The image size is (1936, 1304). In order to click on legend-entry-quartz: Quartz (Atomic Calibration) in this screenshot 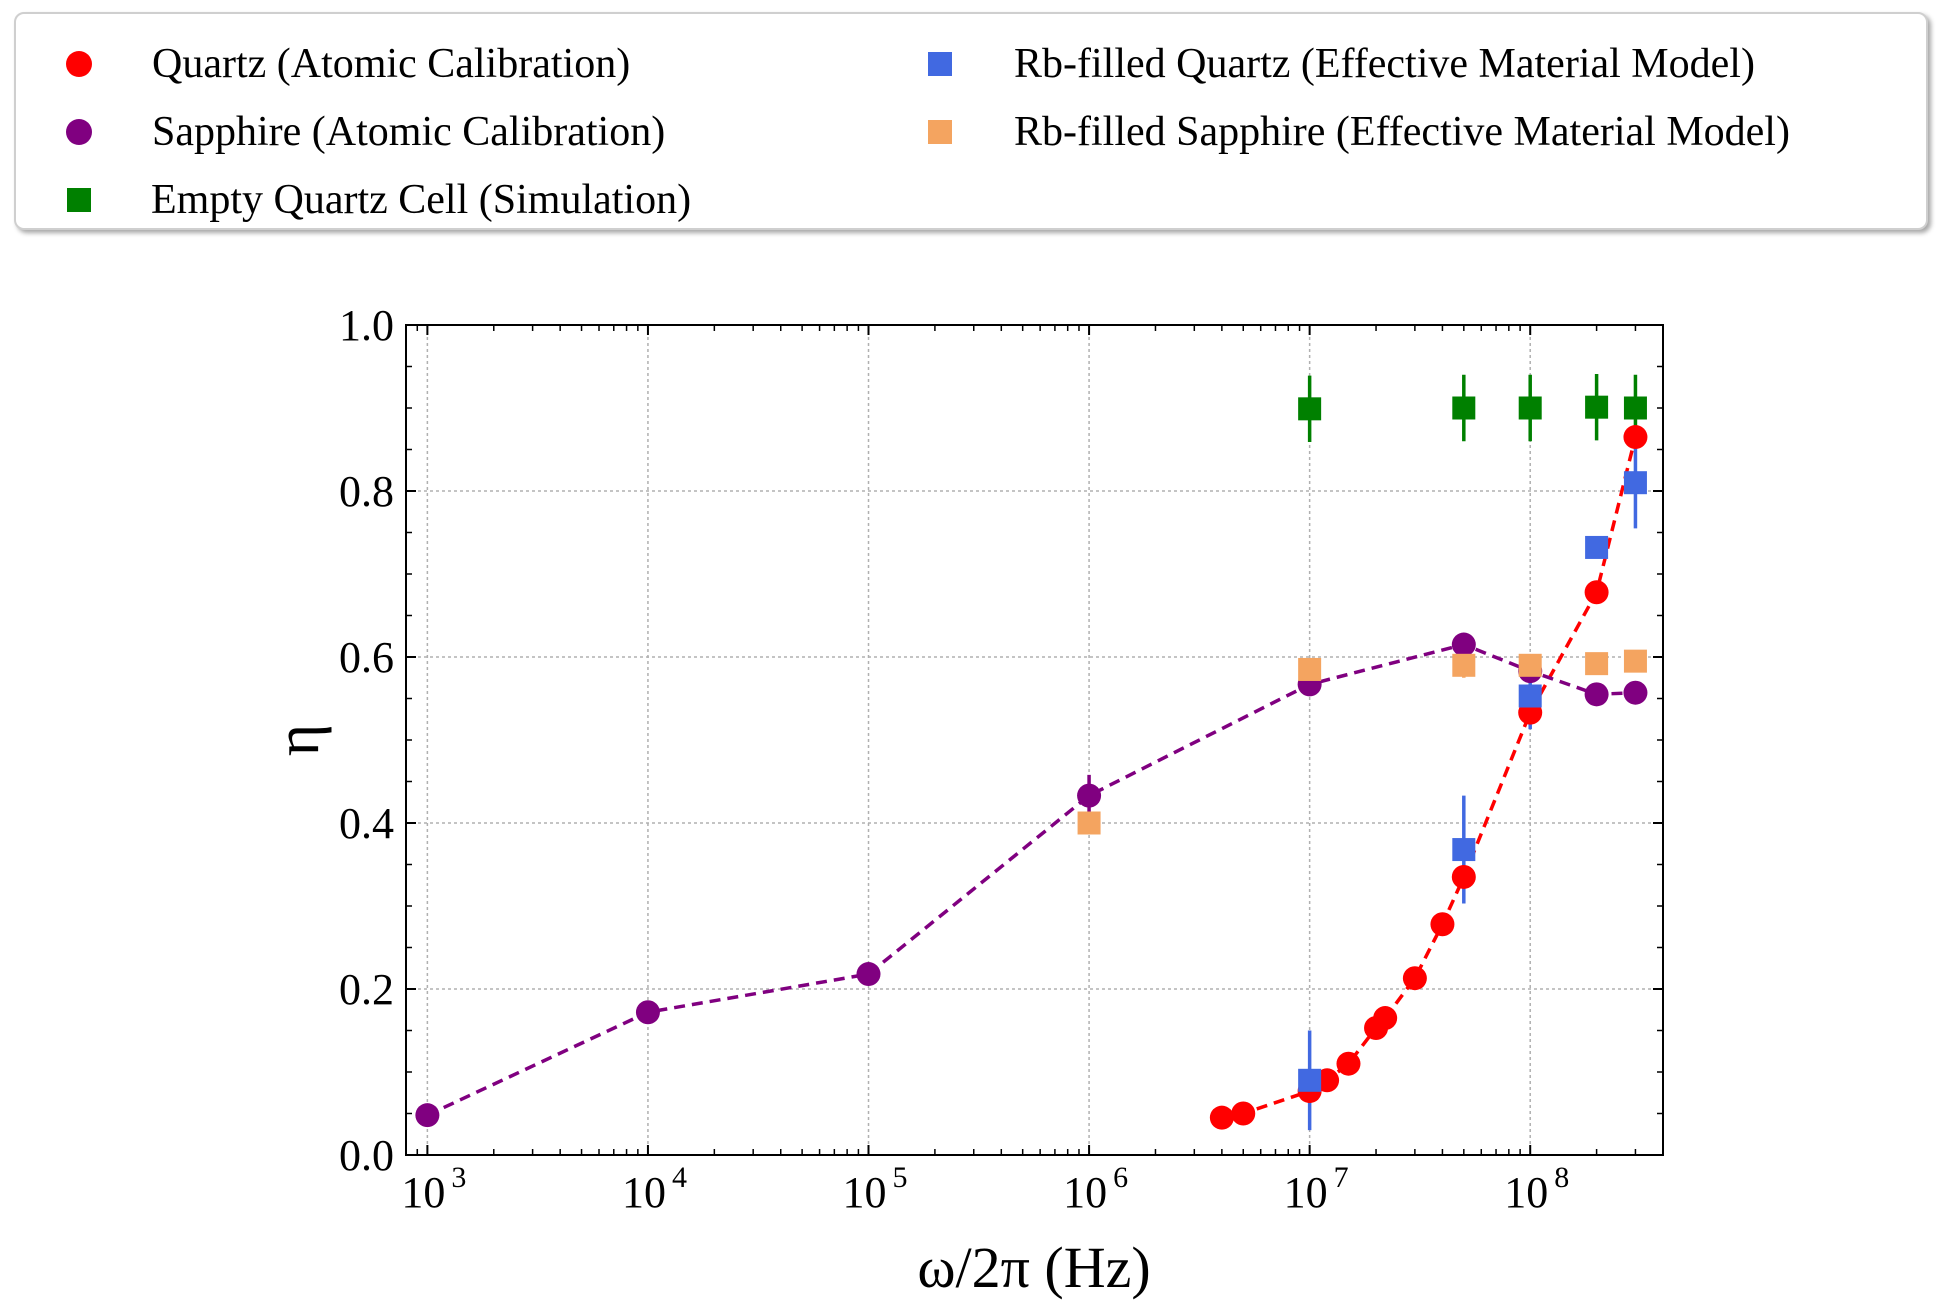, I will do `click(348, 64)`.